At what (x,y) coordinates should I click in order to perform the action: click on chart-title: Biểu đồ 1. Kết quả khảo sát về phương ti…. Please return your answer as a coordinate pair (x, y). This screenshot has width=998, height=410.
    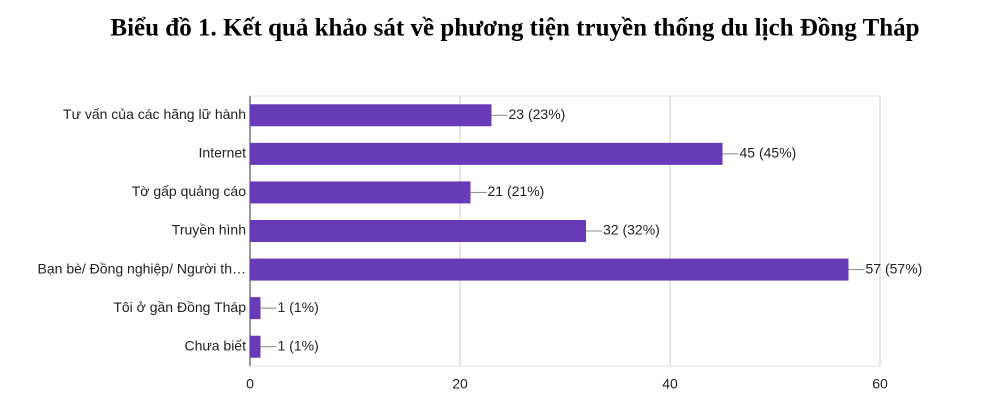
    Looking at the image, I should click on (514, 28).